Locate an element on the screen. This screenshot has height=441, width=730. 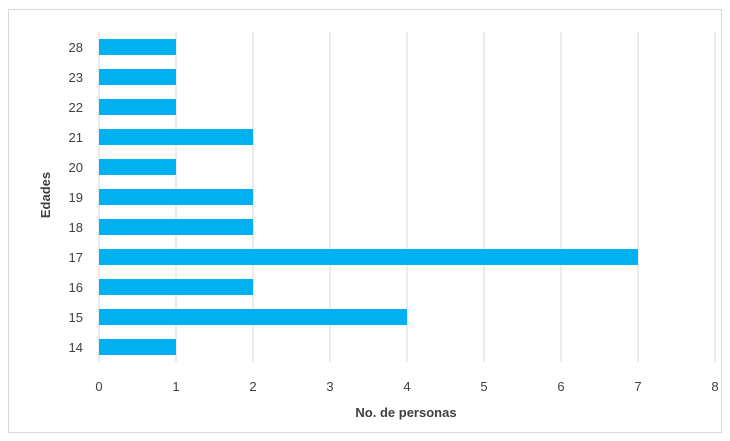
y-tick-label: 19 is located at coordinates (76, 197).